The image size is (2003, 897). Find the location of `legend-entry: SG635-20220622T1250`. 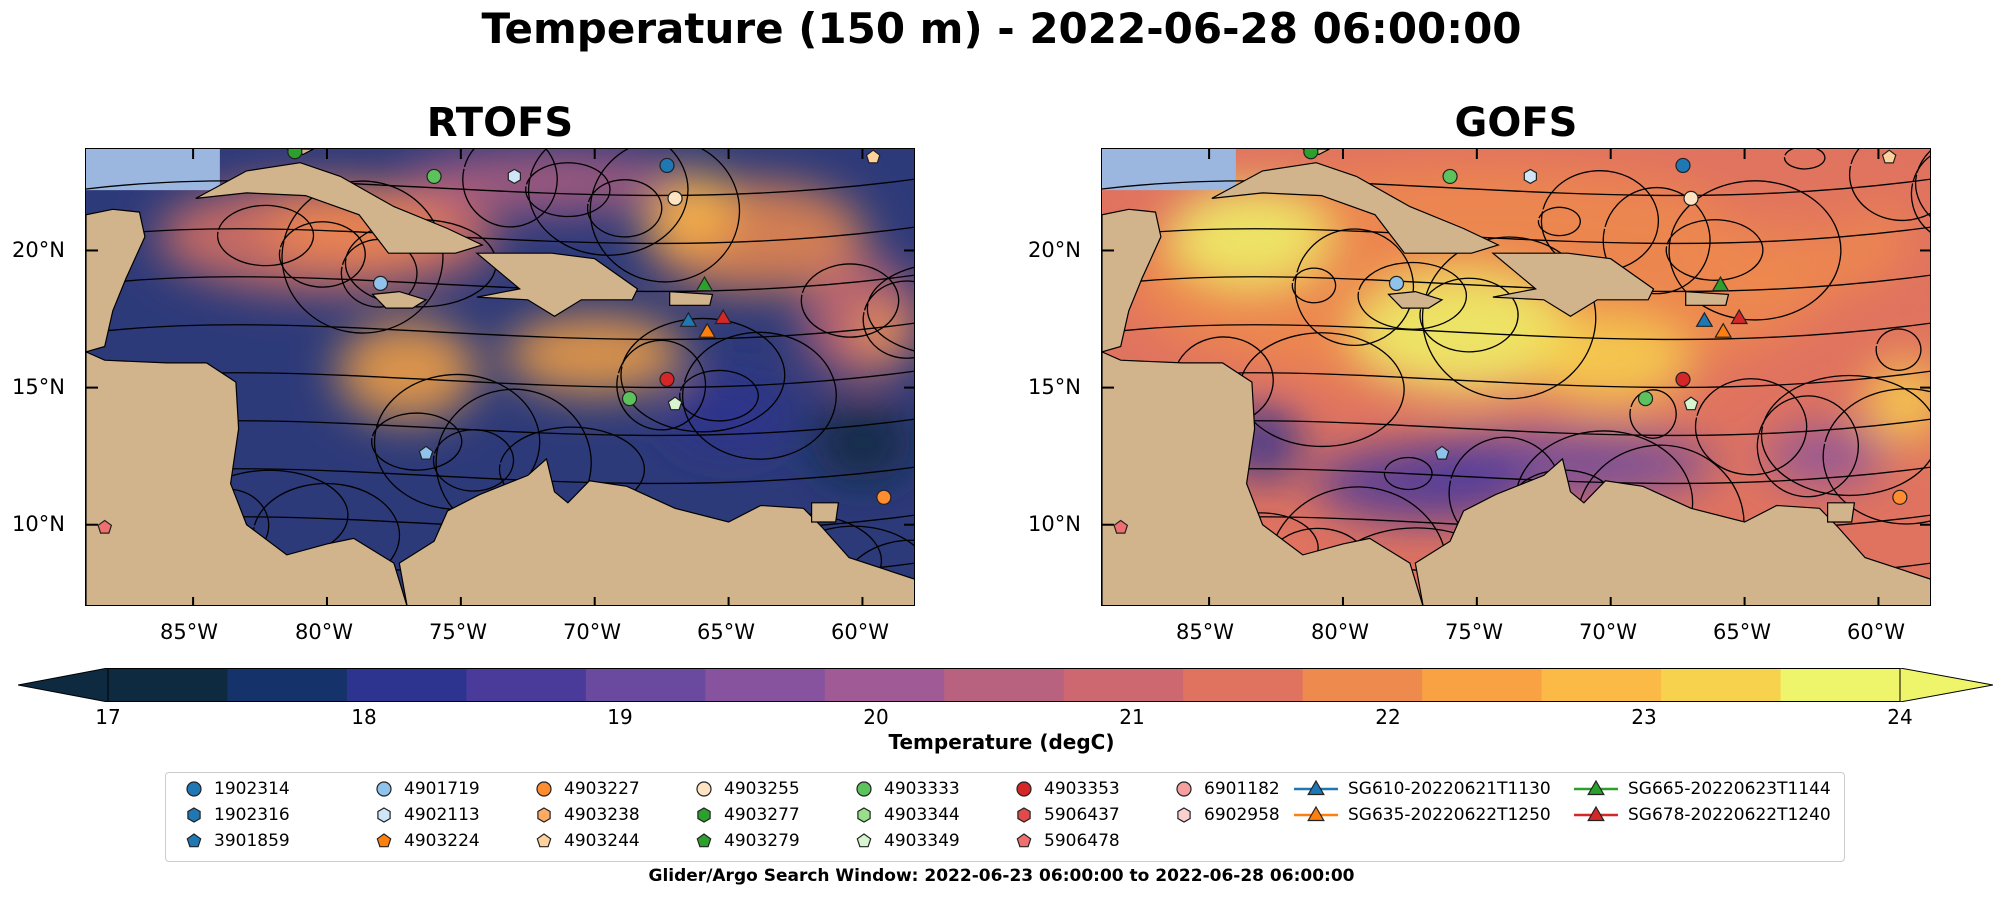

legend-entry: SG635-20220622T1250 is located at coordinates (1422, 815).